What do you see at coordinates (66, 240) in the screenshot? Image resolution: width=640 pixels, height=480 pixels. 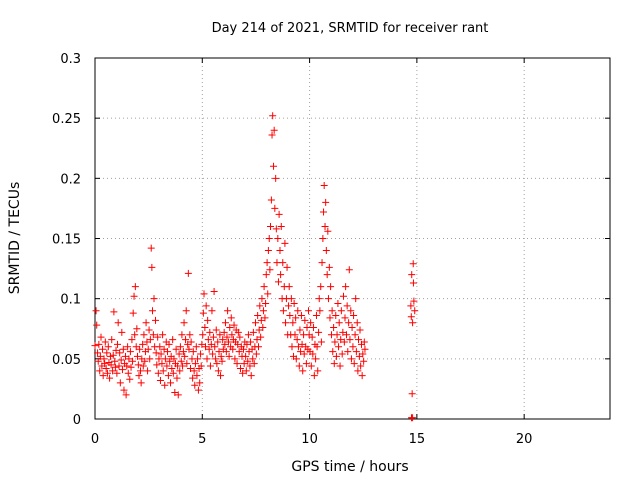 I see `y-tick-labels: 0 0.05 0.1 0.15 0.2 0.25 0.3` at bounding box center [66, 240].